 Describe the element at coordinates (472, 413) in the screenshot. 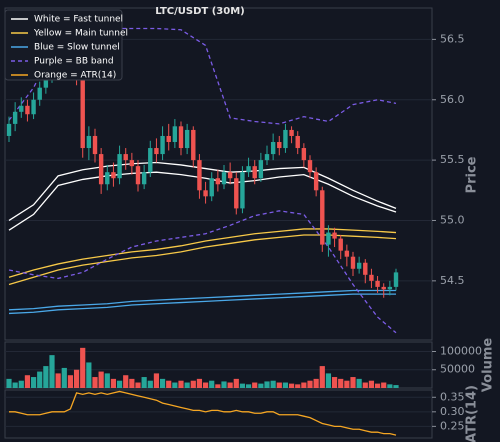

I see `atr-axis-label: ATR(14)` at that location.